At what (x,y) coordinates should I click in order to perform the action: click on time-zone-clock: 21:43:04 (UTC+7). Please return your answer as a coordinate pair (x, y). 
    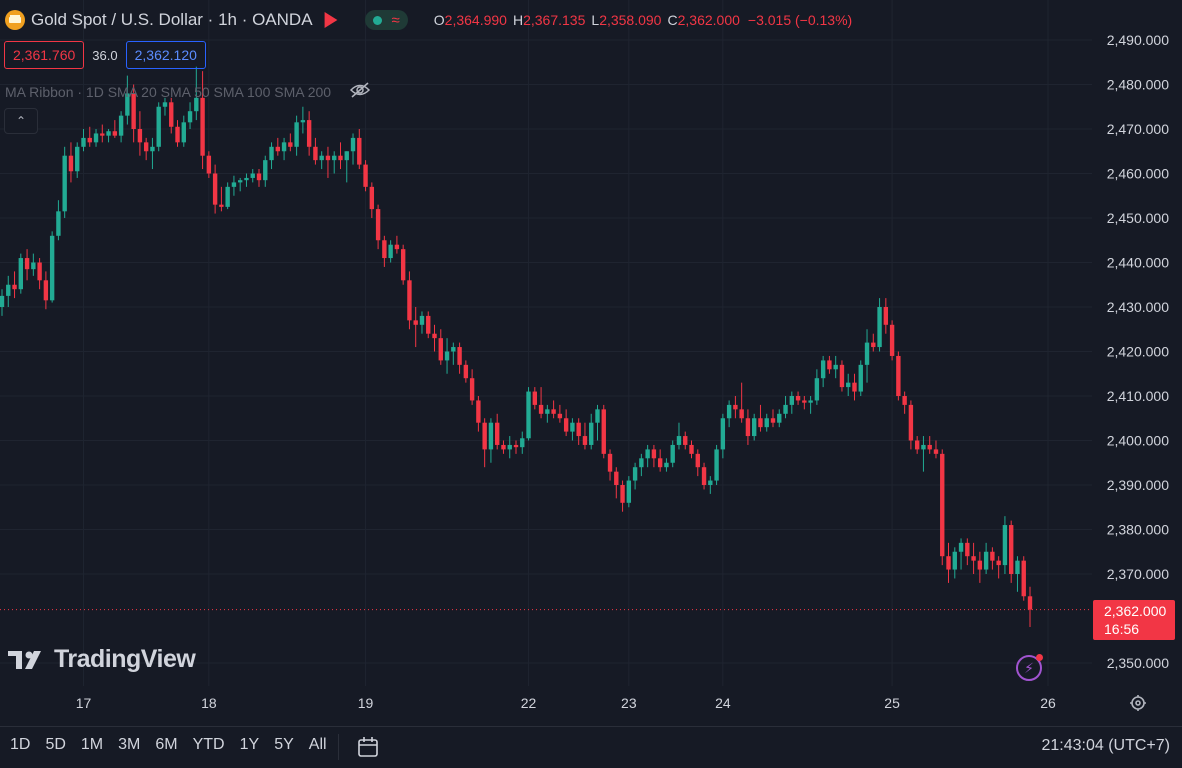
    Looking at the image, I should click on (1105, 745).